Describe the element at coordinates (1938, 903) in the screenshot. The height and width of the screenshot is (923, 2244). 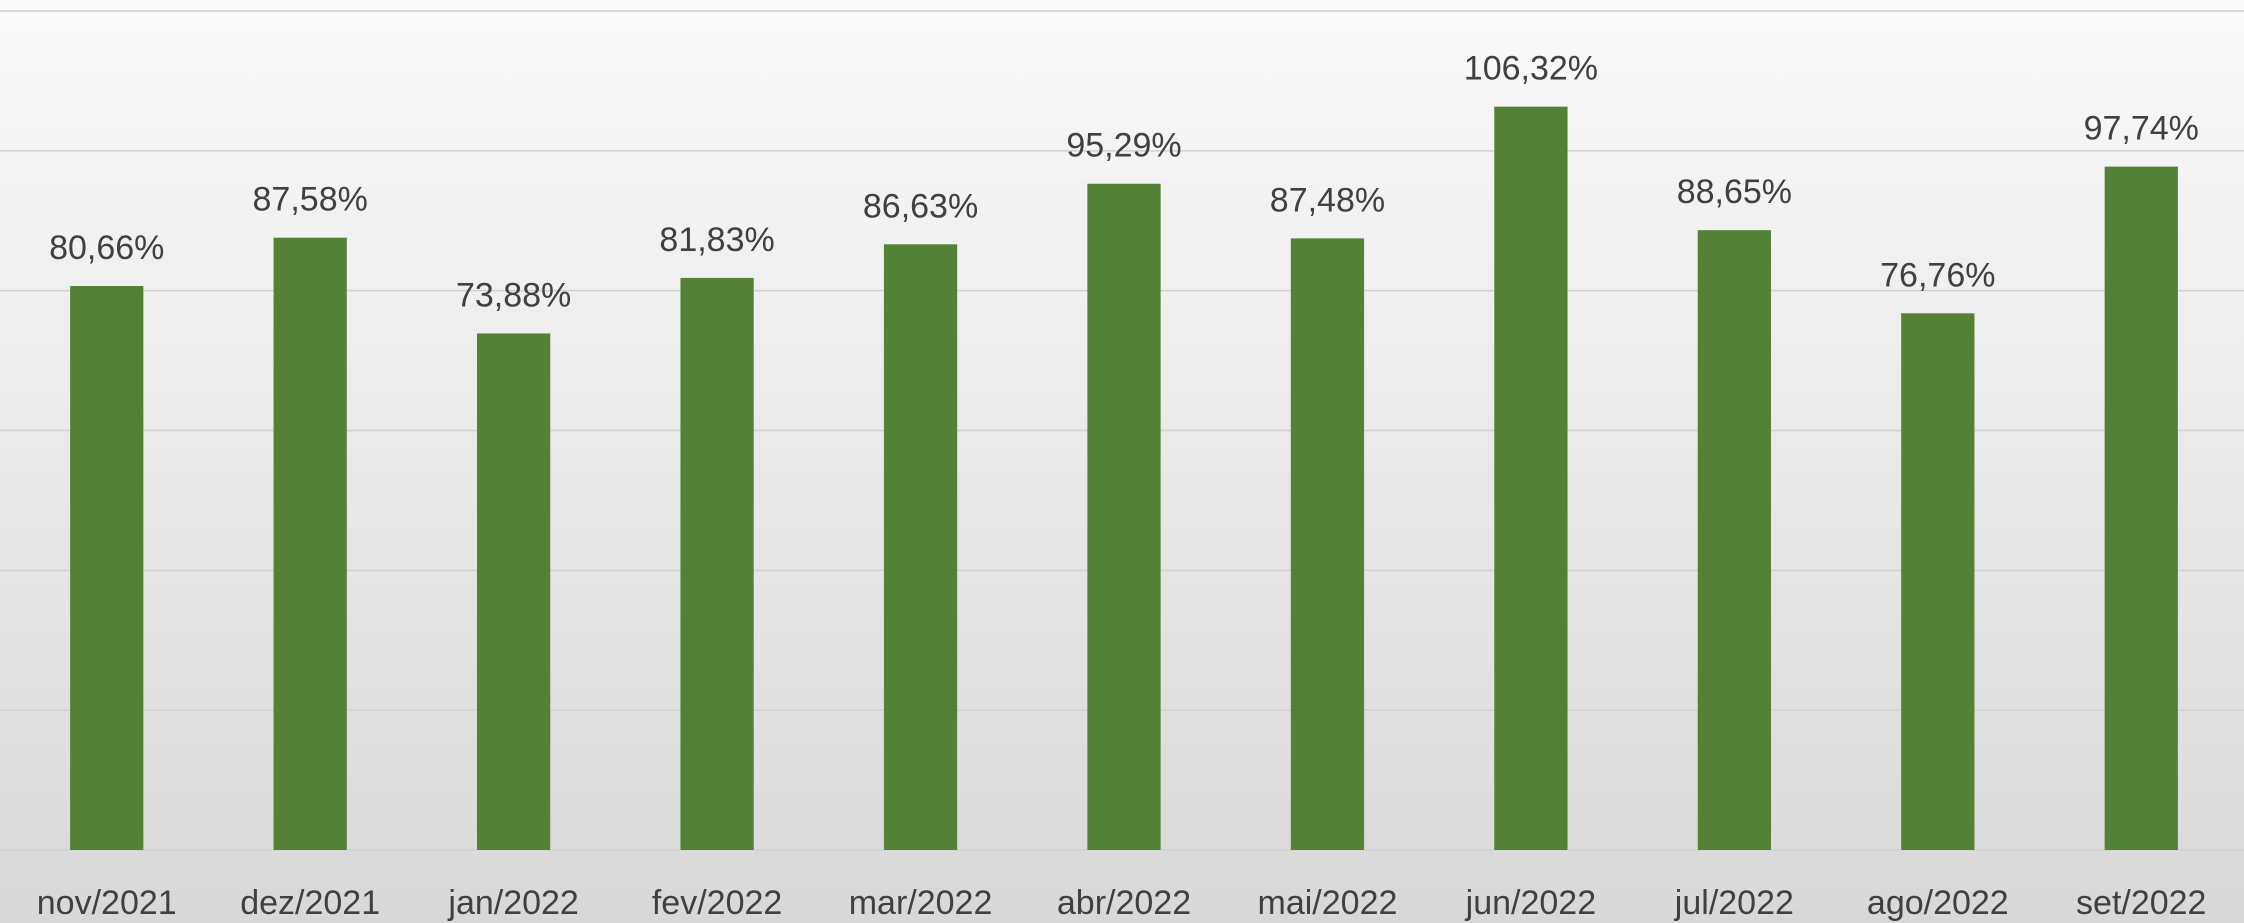
I see `x-tick-label: ago/2022` at that location.